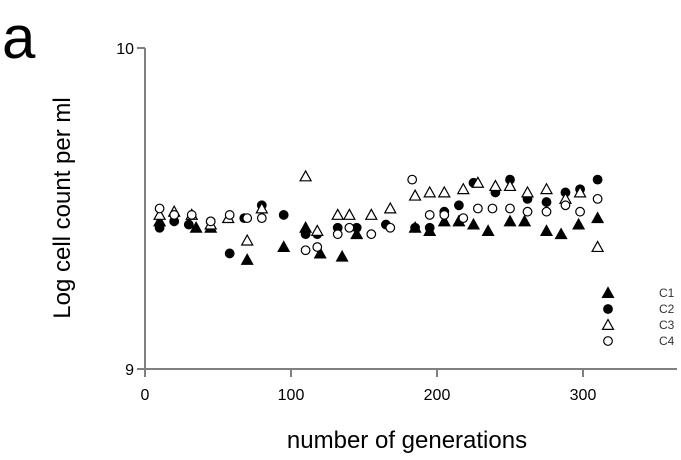 Image resolution: width=681 pixels, height=460 pixels. Describe the element at coordinates (608, 292) in the screenshot. I see `legend-marker-c1` at that location.